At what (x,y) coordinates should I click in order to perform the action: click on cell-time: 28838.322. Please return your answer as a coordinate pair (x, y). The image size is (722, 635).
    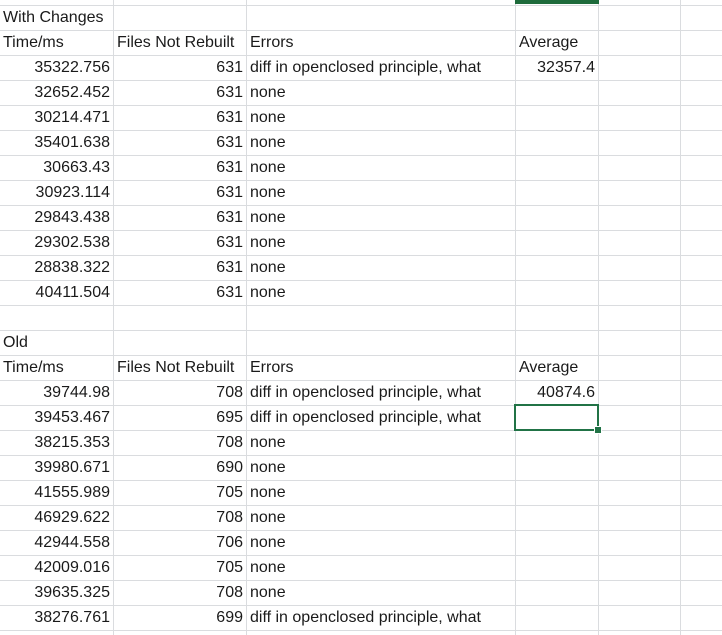
    Looking at the image, I should click on (72, 267).